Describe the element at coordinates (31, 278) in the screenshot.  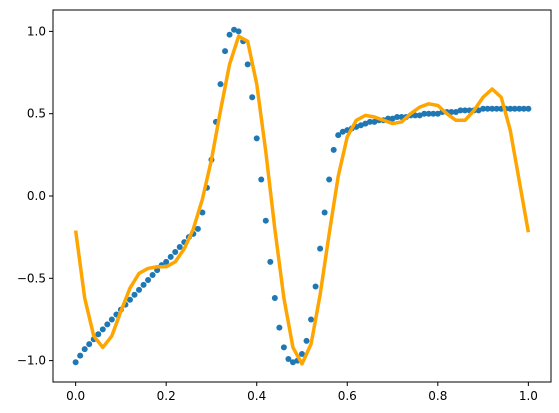
I see `y-tick-label: −0.5` at that location.